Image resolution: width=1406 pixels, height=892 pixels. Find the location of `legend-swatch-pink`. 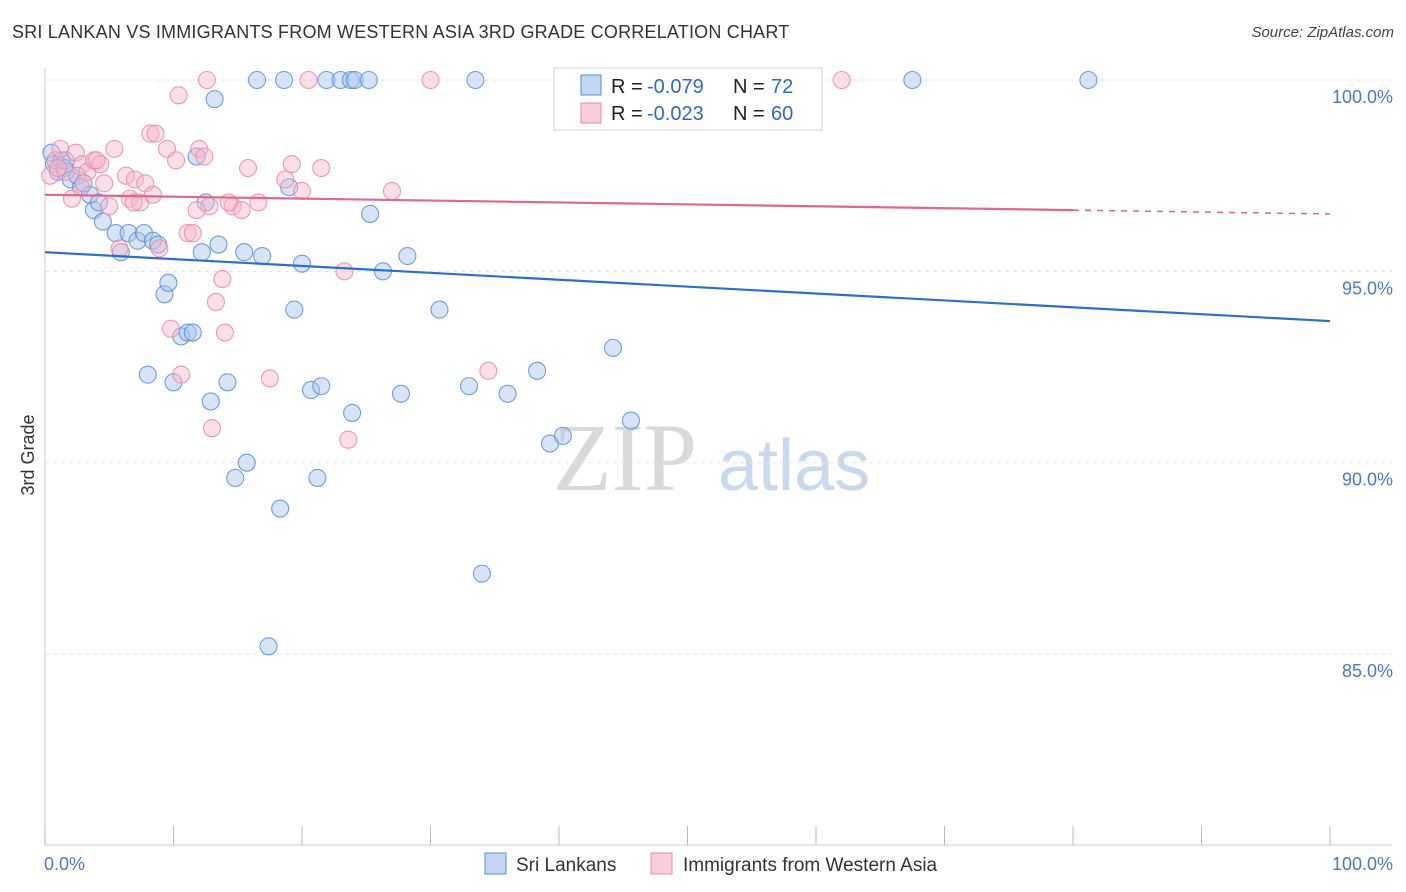

legend-swatch-pink is located at coordinates (591, 113).